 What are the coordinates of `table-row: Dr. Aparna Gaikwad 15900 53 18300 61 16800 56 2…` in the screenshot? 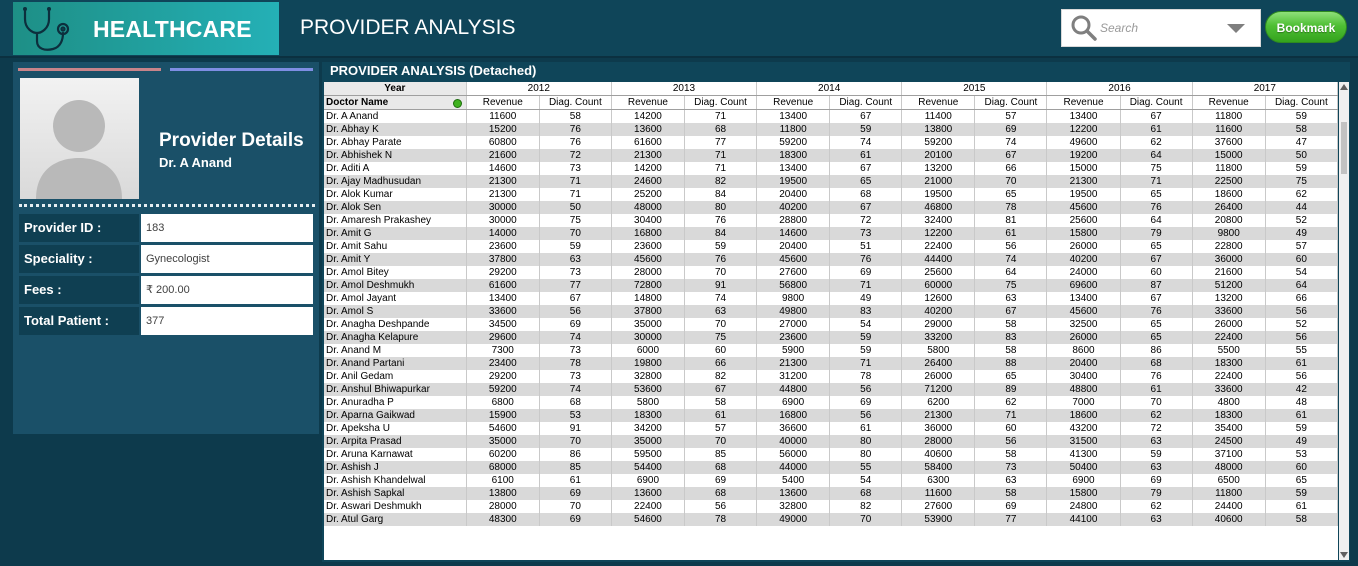 It's located at (831, 415).